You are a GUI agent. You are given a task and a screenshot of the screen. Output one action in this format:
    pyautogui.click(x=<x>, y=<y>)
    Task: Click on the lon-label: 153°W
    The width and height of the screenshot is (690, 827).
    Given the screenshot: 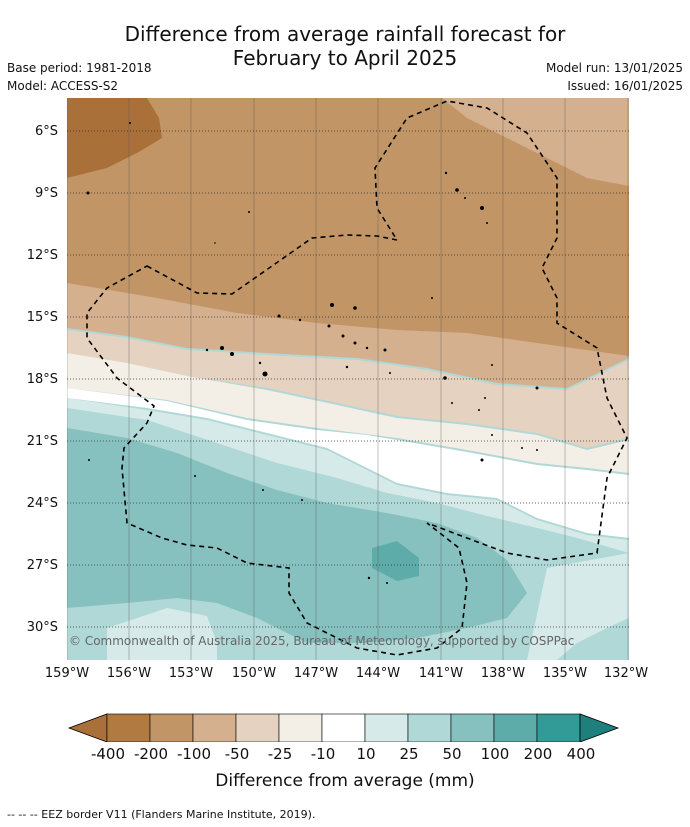 What is the action you would take?
    pyautogui.click(x=191, y=673)
    